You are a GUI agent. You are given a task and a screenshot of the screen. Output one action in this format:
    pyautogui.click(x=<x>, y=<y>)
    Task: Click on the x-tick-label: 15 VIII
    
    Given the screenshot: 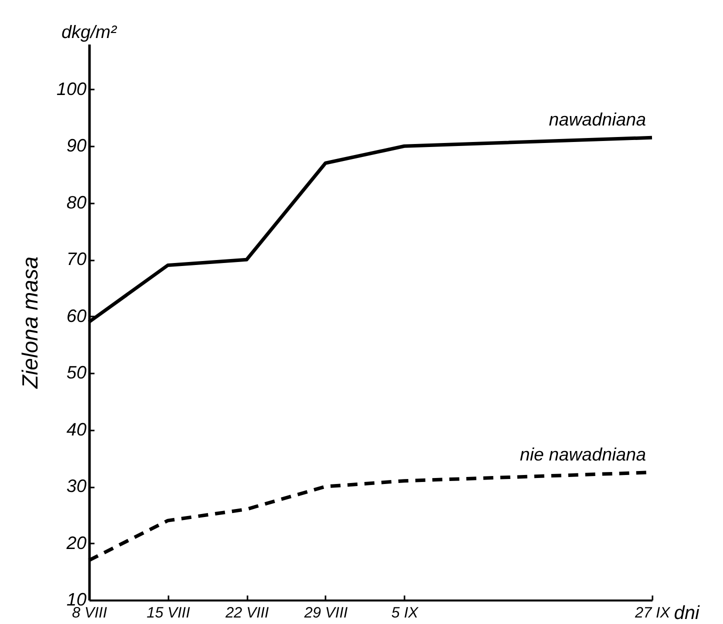 What is the action you would take?
    pyautogui.click(x=168, y=613)
    